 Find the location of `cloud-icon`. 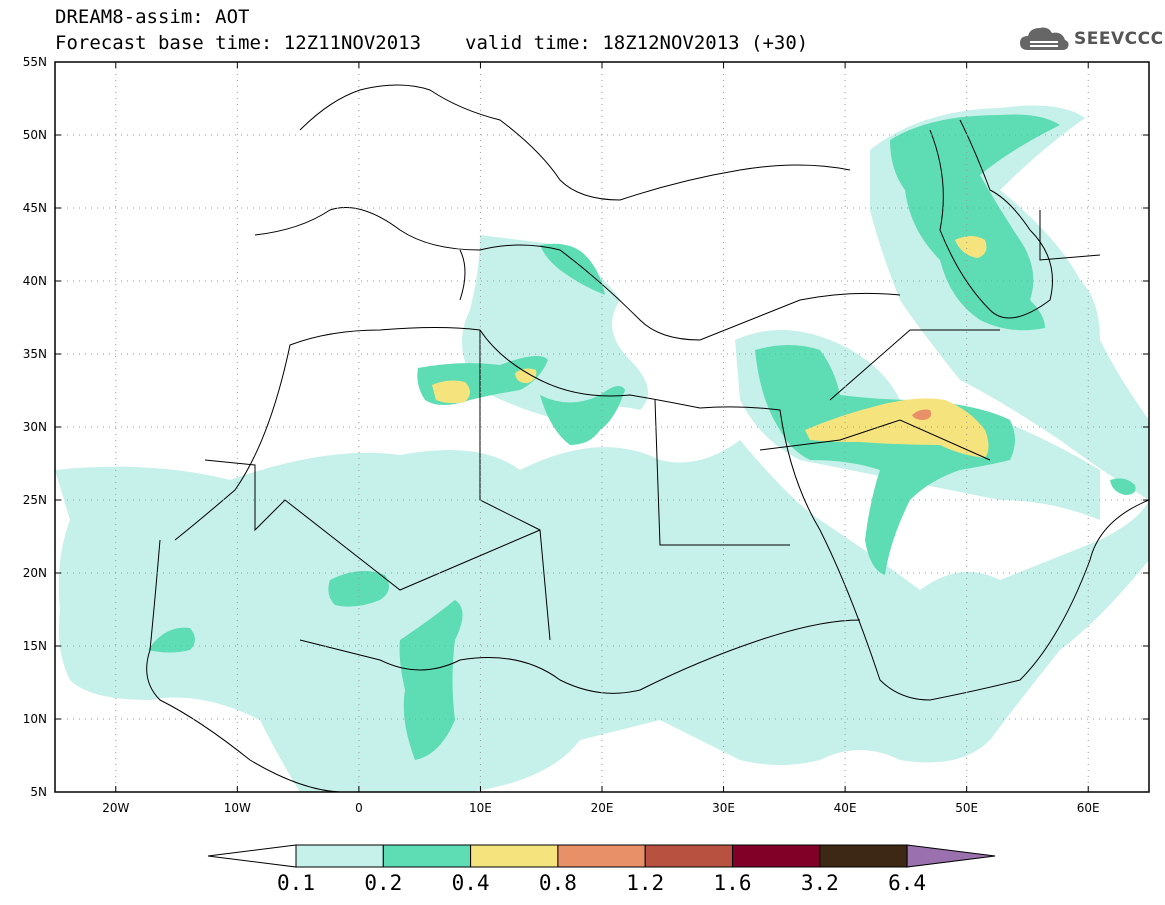

cloud-icon is located at coordinates (1044, 38).